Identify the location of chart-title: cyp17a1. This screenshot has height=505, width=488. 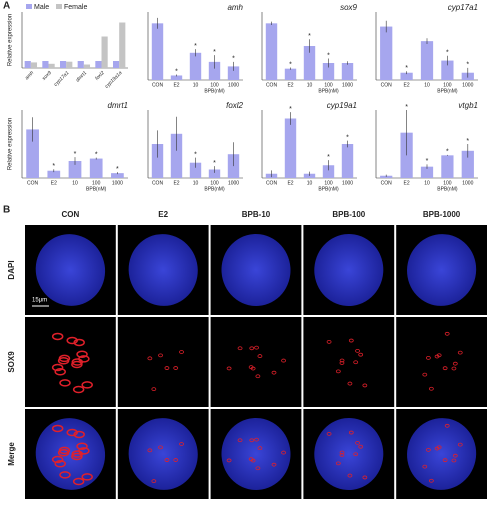
(463, 7).